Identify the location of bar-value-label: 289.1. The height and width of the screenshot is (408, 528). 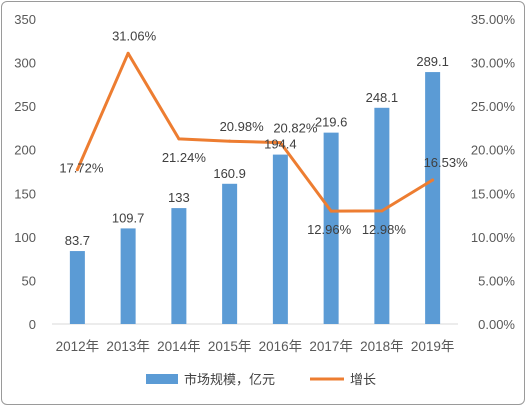
(432, 61).